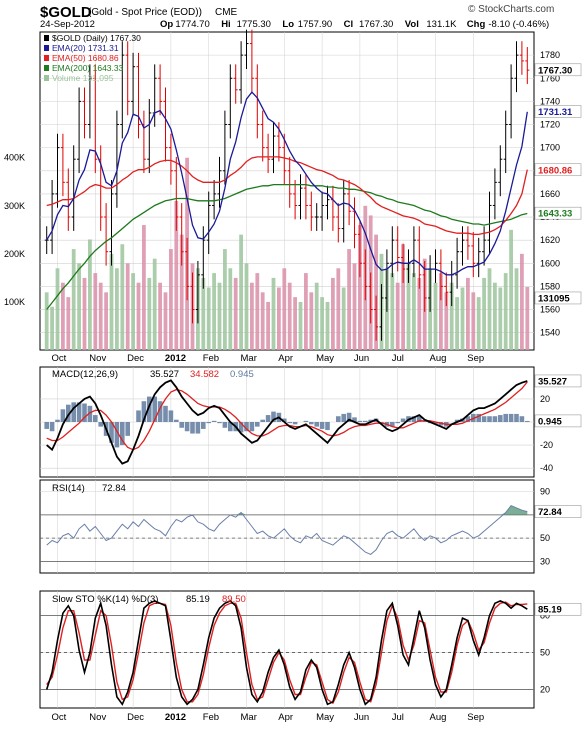 This screenshot has height=730, width=584. I want to click on volume-tick-label: 200K, so click(14, 254).